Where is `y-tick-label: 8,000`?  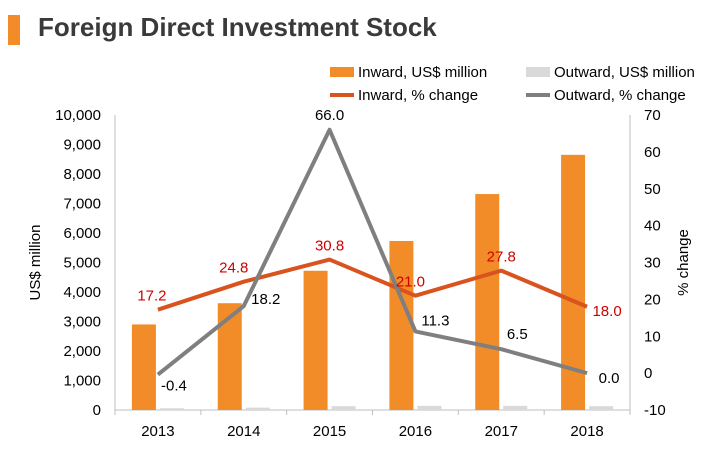 y-tick-label: 8,000 is located at coordinates (82, 174).